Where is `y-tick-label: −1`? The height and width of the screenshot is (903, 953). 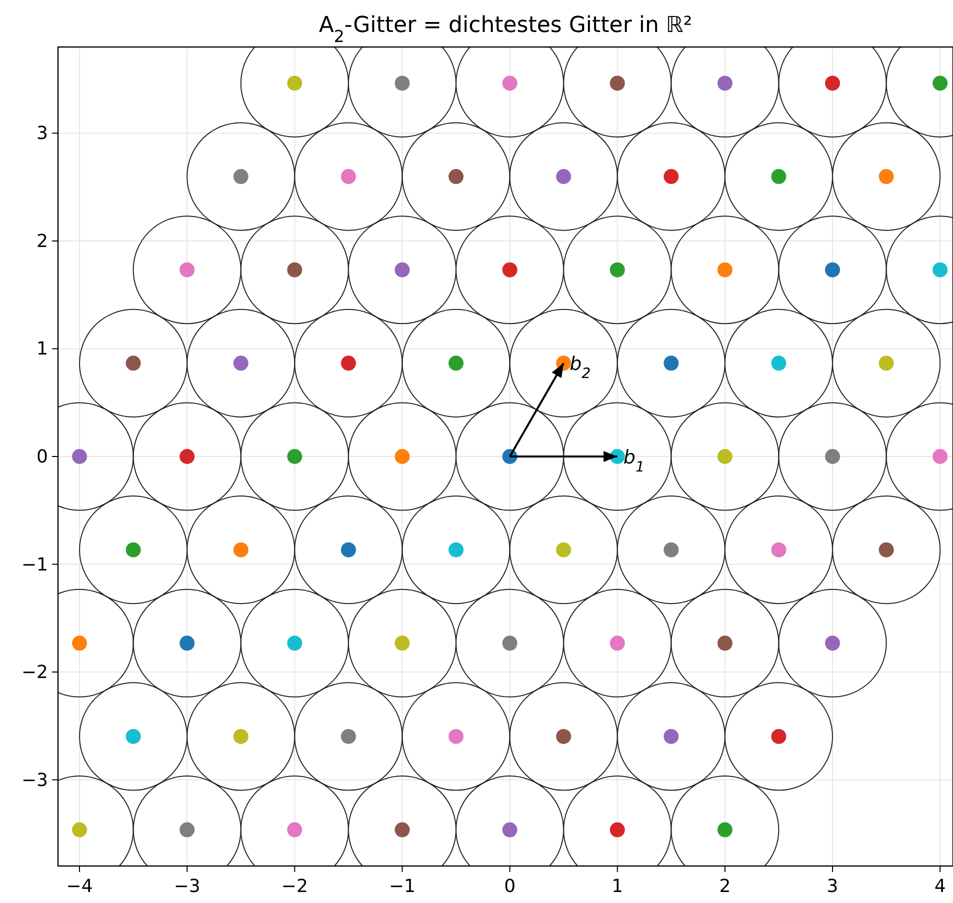
y-tick-label: −1 is located at coordinates (34, 565).